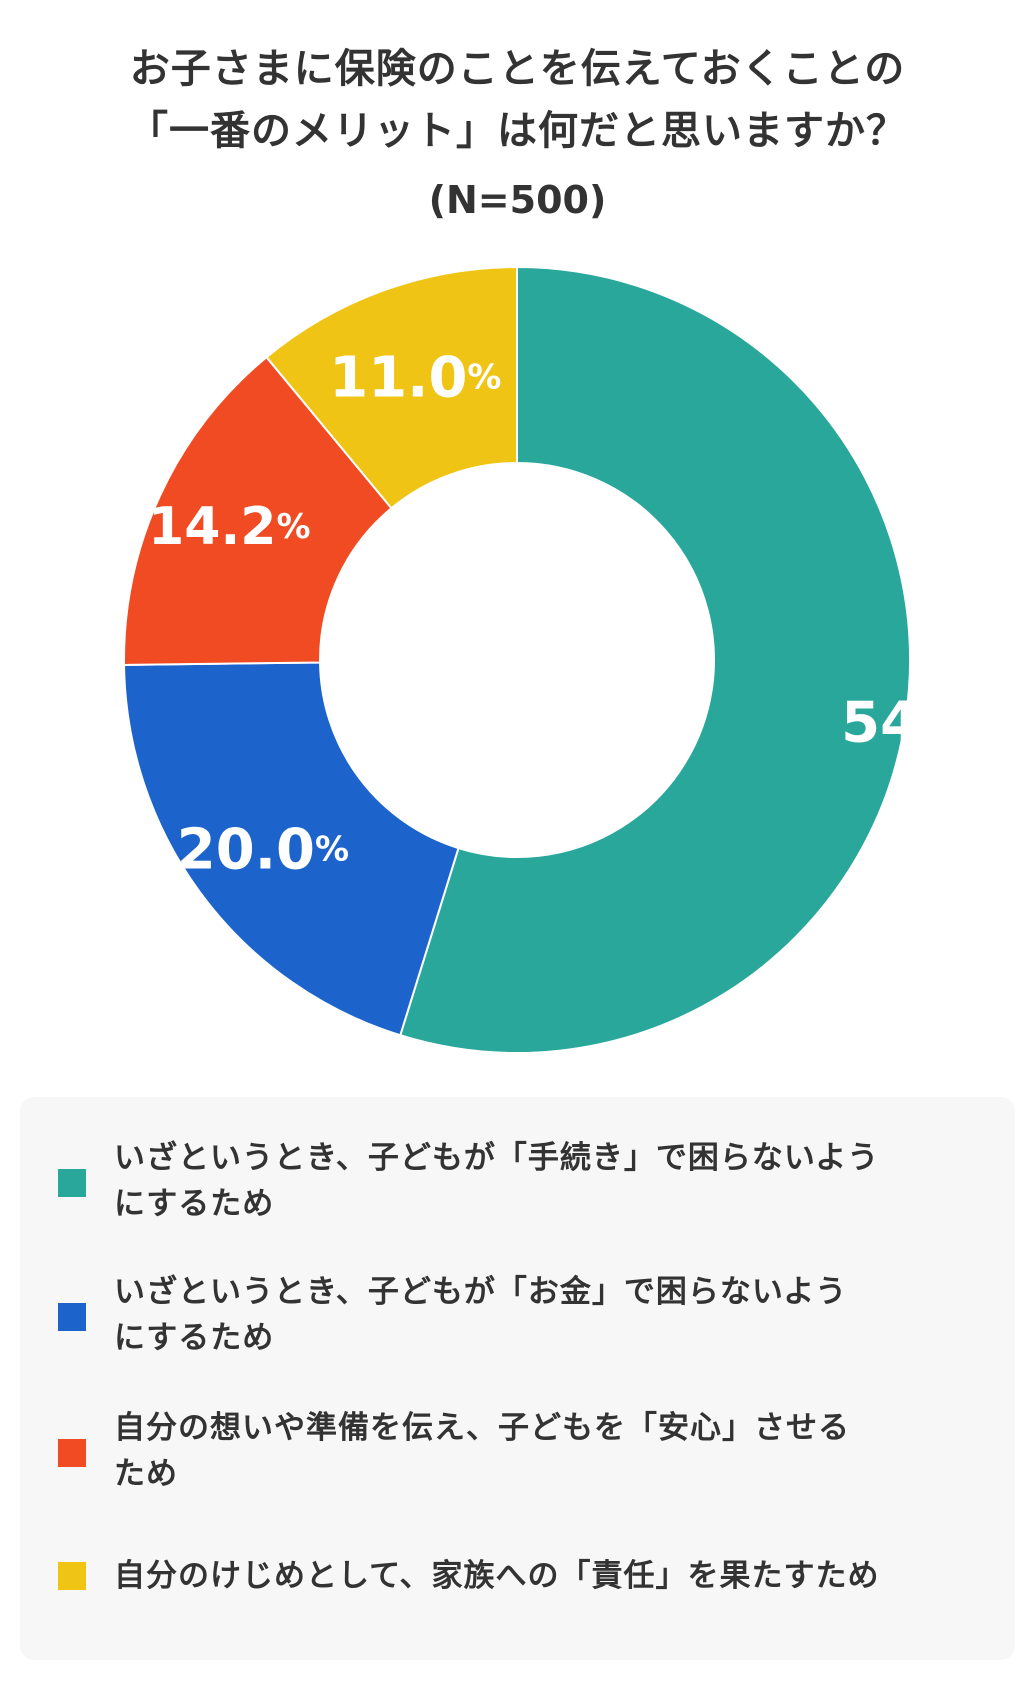 Image resolution: width=1035 pixels, height=1697 pixels. I want to click on chart-title-line-1: お子さまに保険のことを伝えておくことの, so click(517, 69).